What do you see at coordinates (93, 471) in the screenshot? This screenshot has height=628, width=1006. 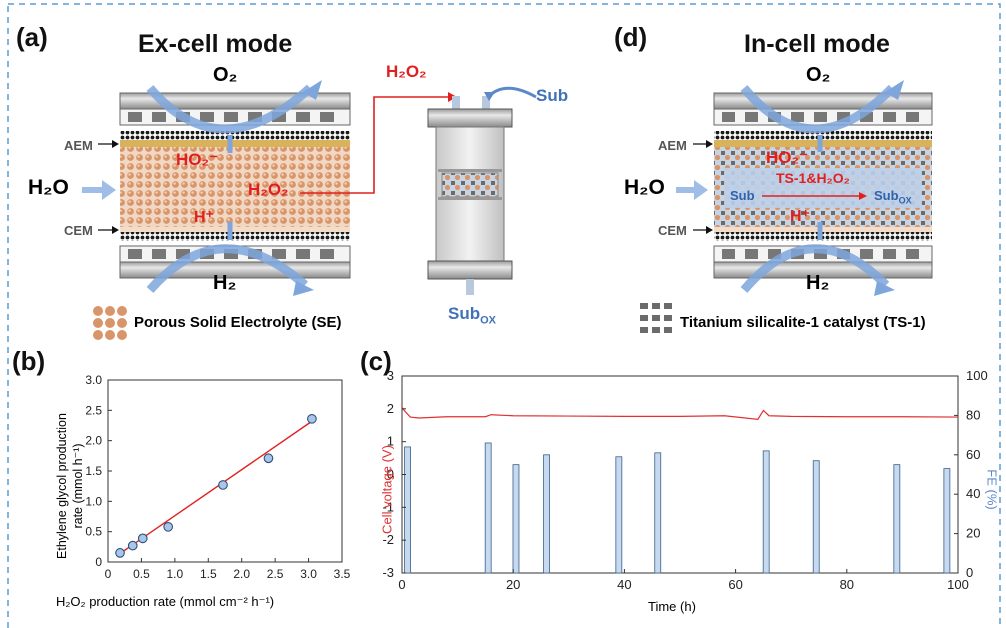 I see `chart-b-ytick-label: 1.5` at bounding box center [93, 471].